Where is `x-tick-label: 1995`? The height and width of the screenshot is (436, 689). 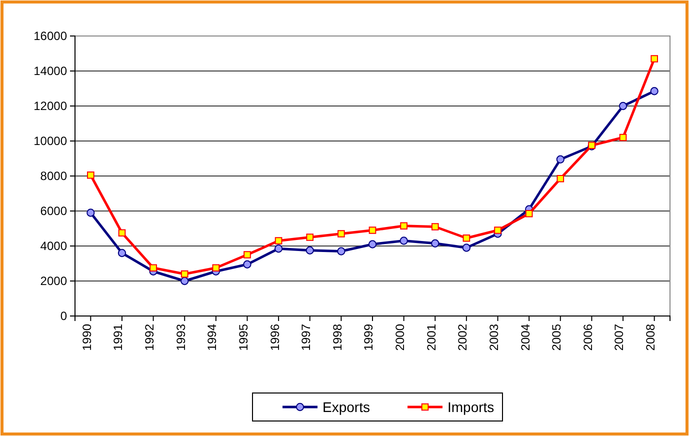
x-tick-label: 1995 is located at coordinates (243, 337).